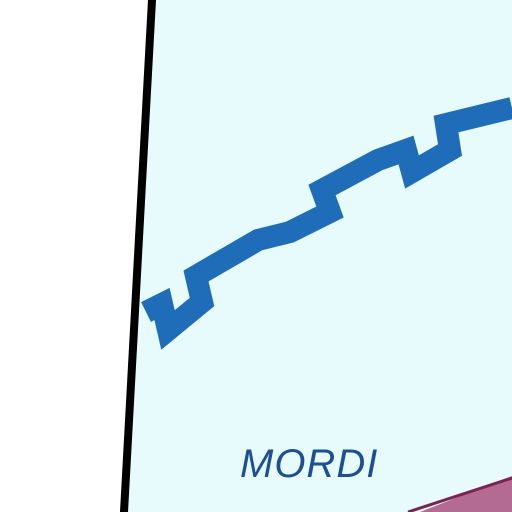 This screenshot has width=512, height=512. What do you see at coordinates (138, 256) in the screenshot?
I see `boundary-line` at bounding box center [138, 256].